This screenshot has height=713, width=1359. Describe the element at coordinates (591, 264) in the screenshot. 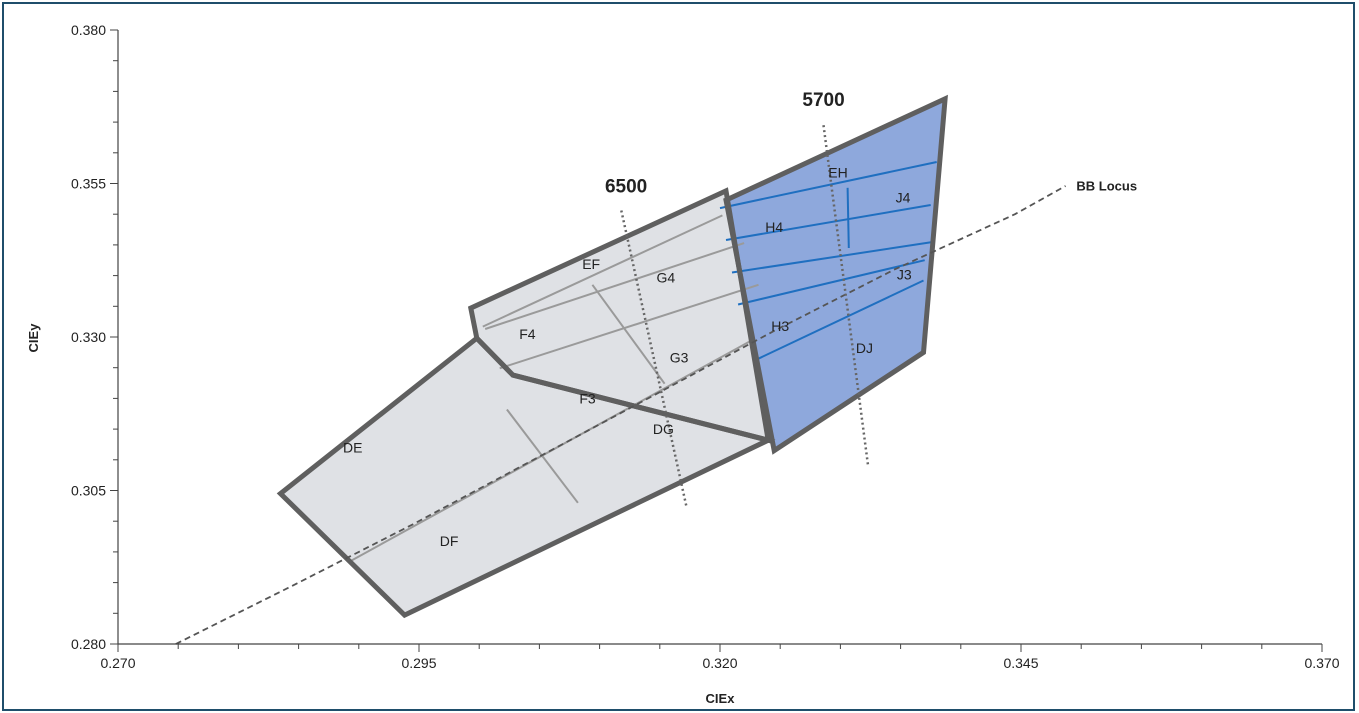

I see `bin-label-EF: EF` at that location.